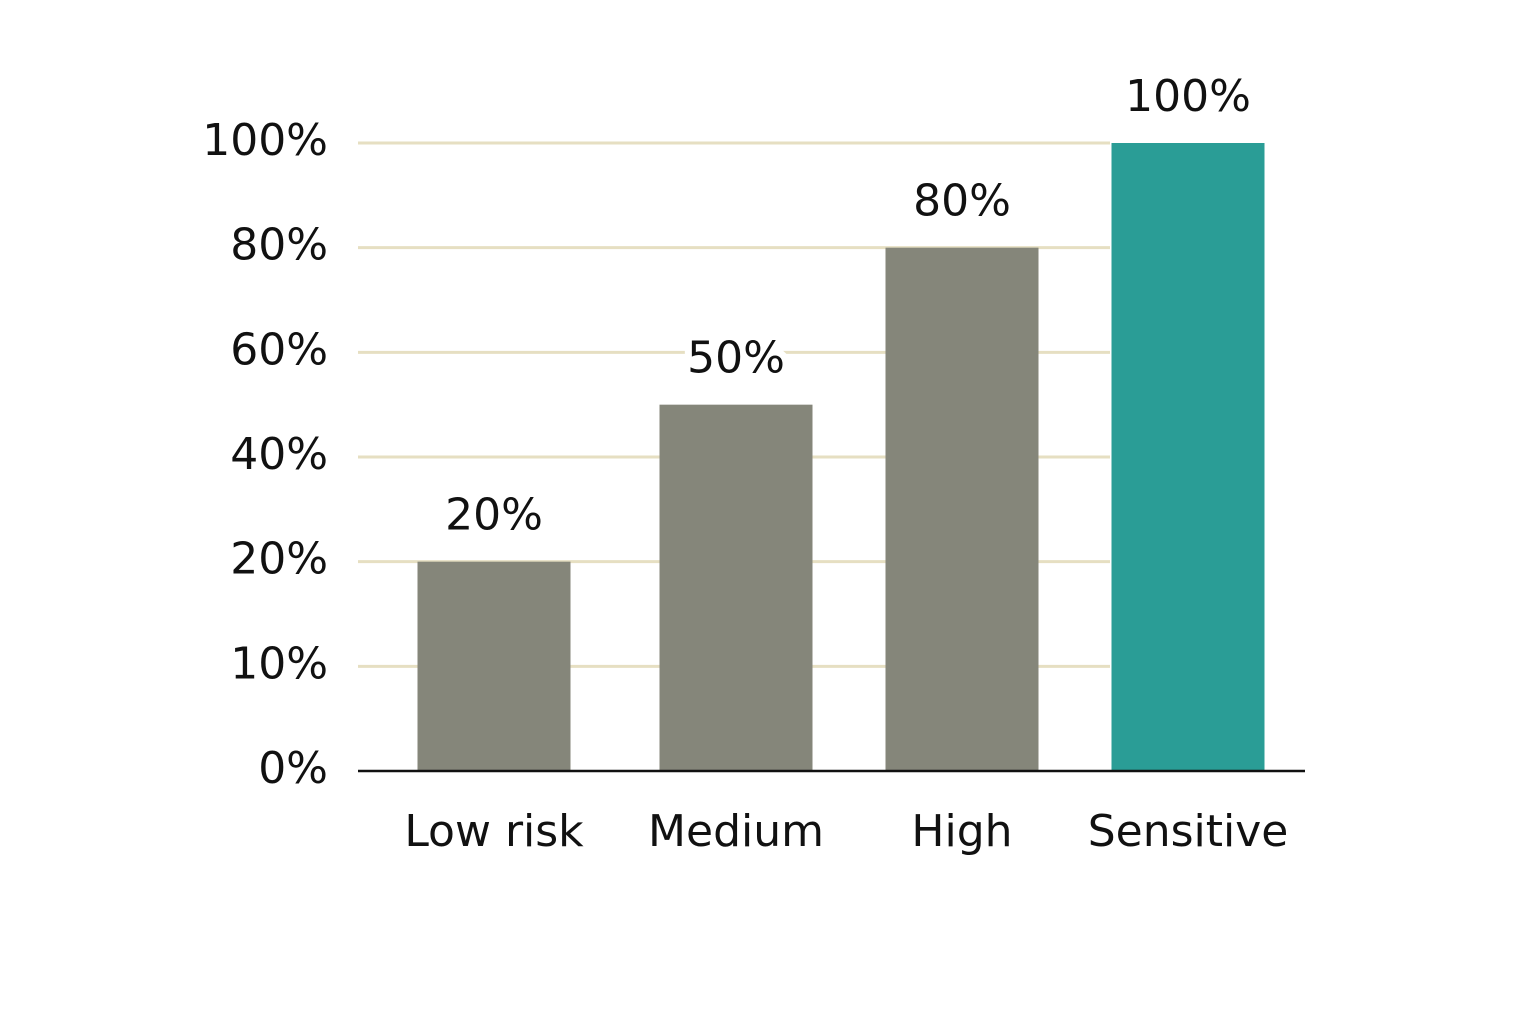  Describe the element at coordinates (1188, 96) in the screenshot. I see `value-label: 100%` at that location.